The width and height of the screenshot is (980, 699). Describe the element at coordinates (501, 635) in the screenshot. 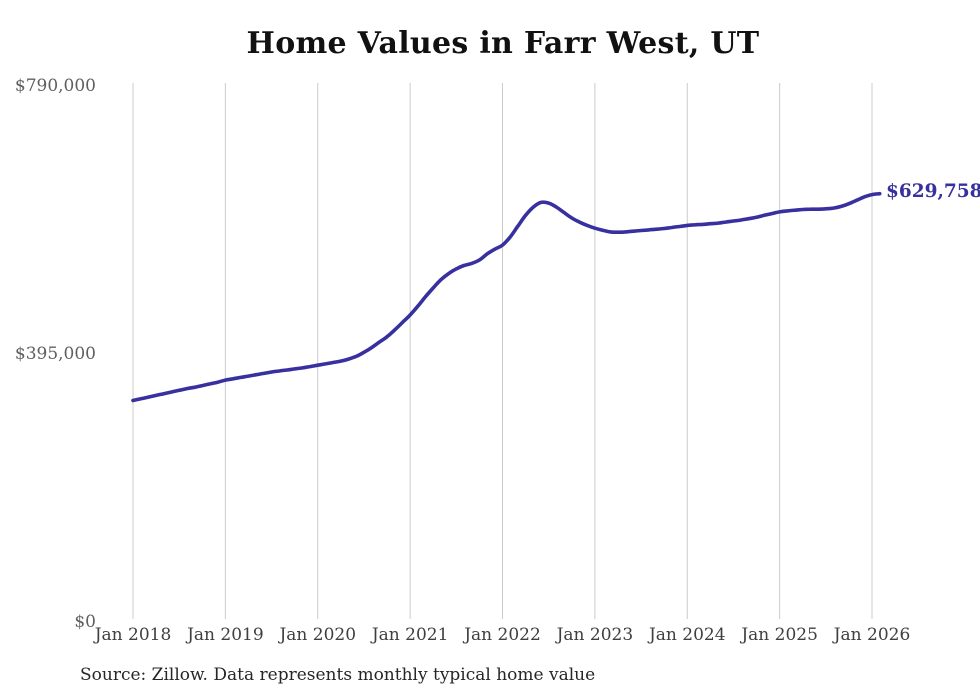

I see `x-tick-label: Jan 2022` at that location.